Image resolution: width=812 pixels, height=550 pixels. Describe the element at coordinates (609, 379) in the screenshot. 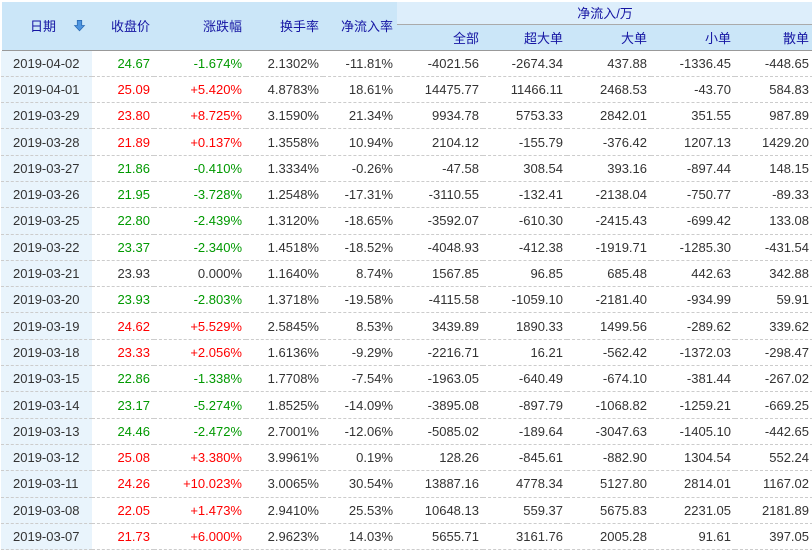

I see `net-inflow-large-cell: -674.10` at that location.